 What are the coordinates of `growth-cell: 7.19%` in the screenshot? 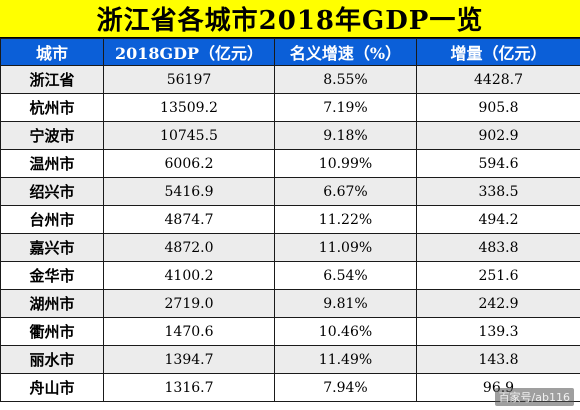 It's located at (345, 107).